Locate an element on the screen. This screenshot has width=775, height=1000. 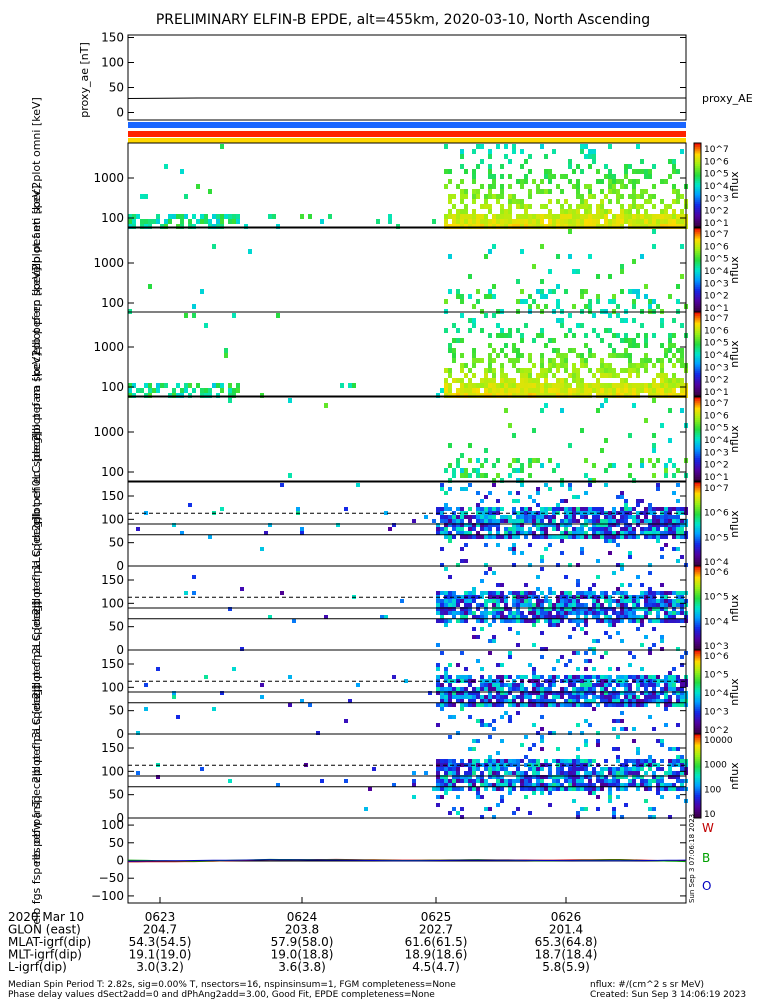
colorbar-tick: 10^3 is located at coordinates (716, 199).